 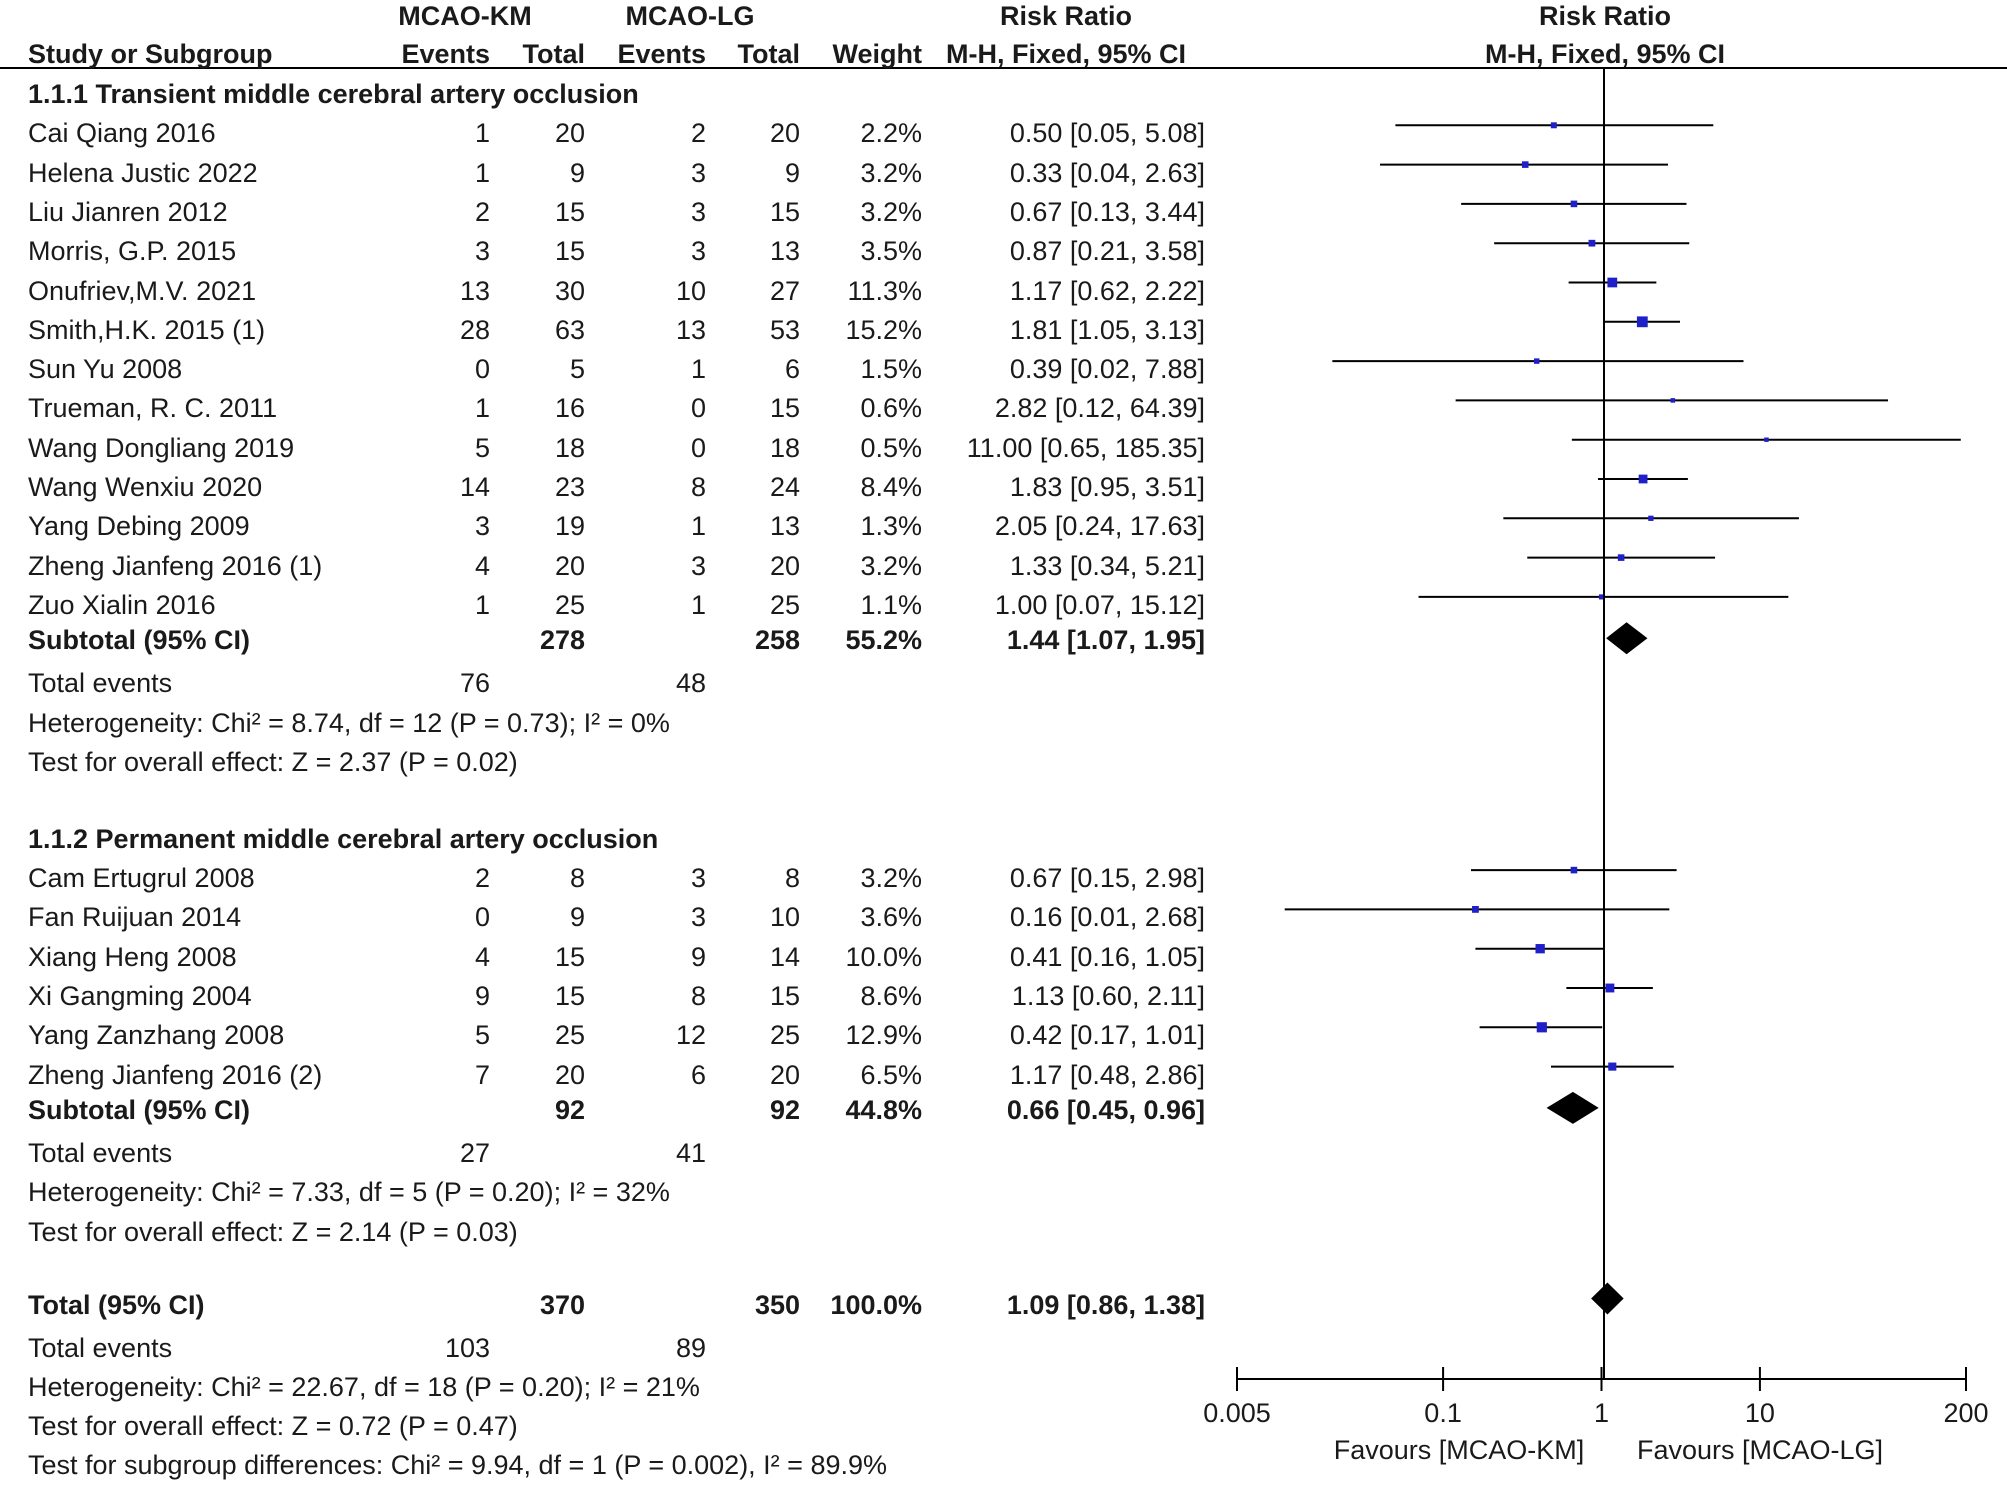 What do you see at coordinates (698, 956) in the screenshot?
I see `study-events-2: 9` at bounding box center [698, 956].